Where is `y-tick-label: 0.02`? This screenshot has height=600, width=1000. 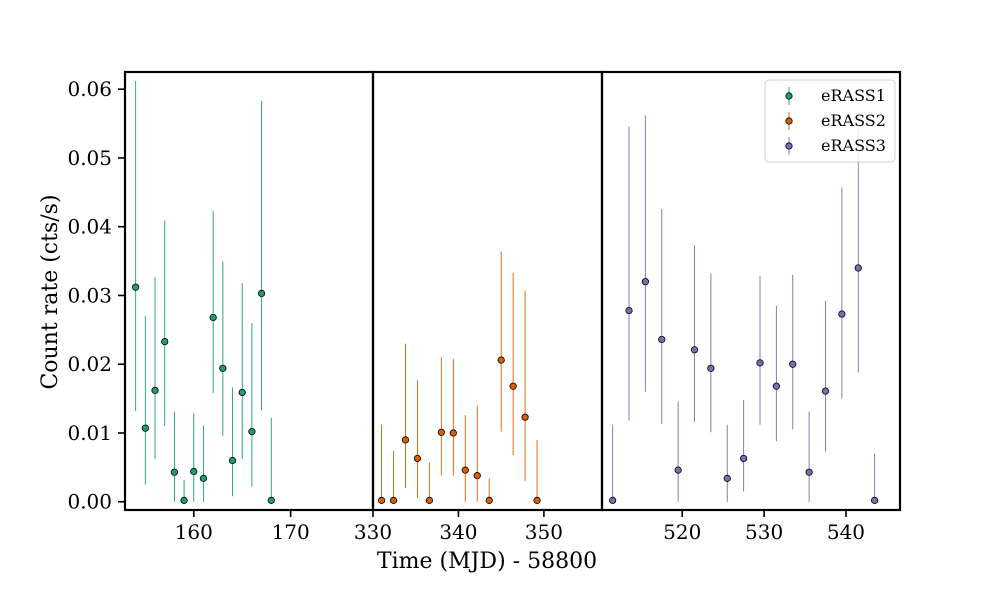
y-tick-label: 0.02 is located at coordinates (89, 364).